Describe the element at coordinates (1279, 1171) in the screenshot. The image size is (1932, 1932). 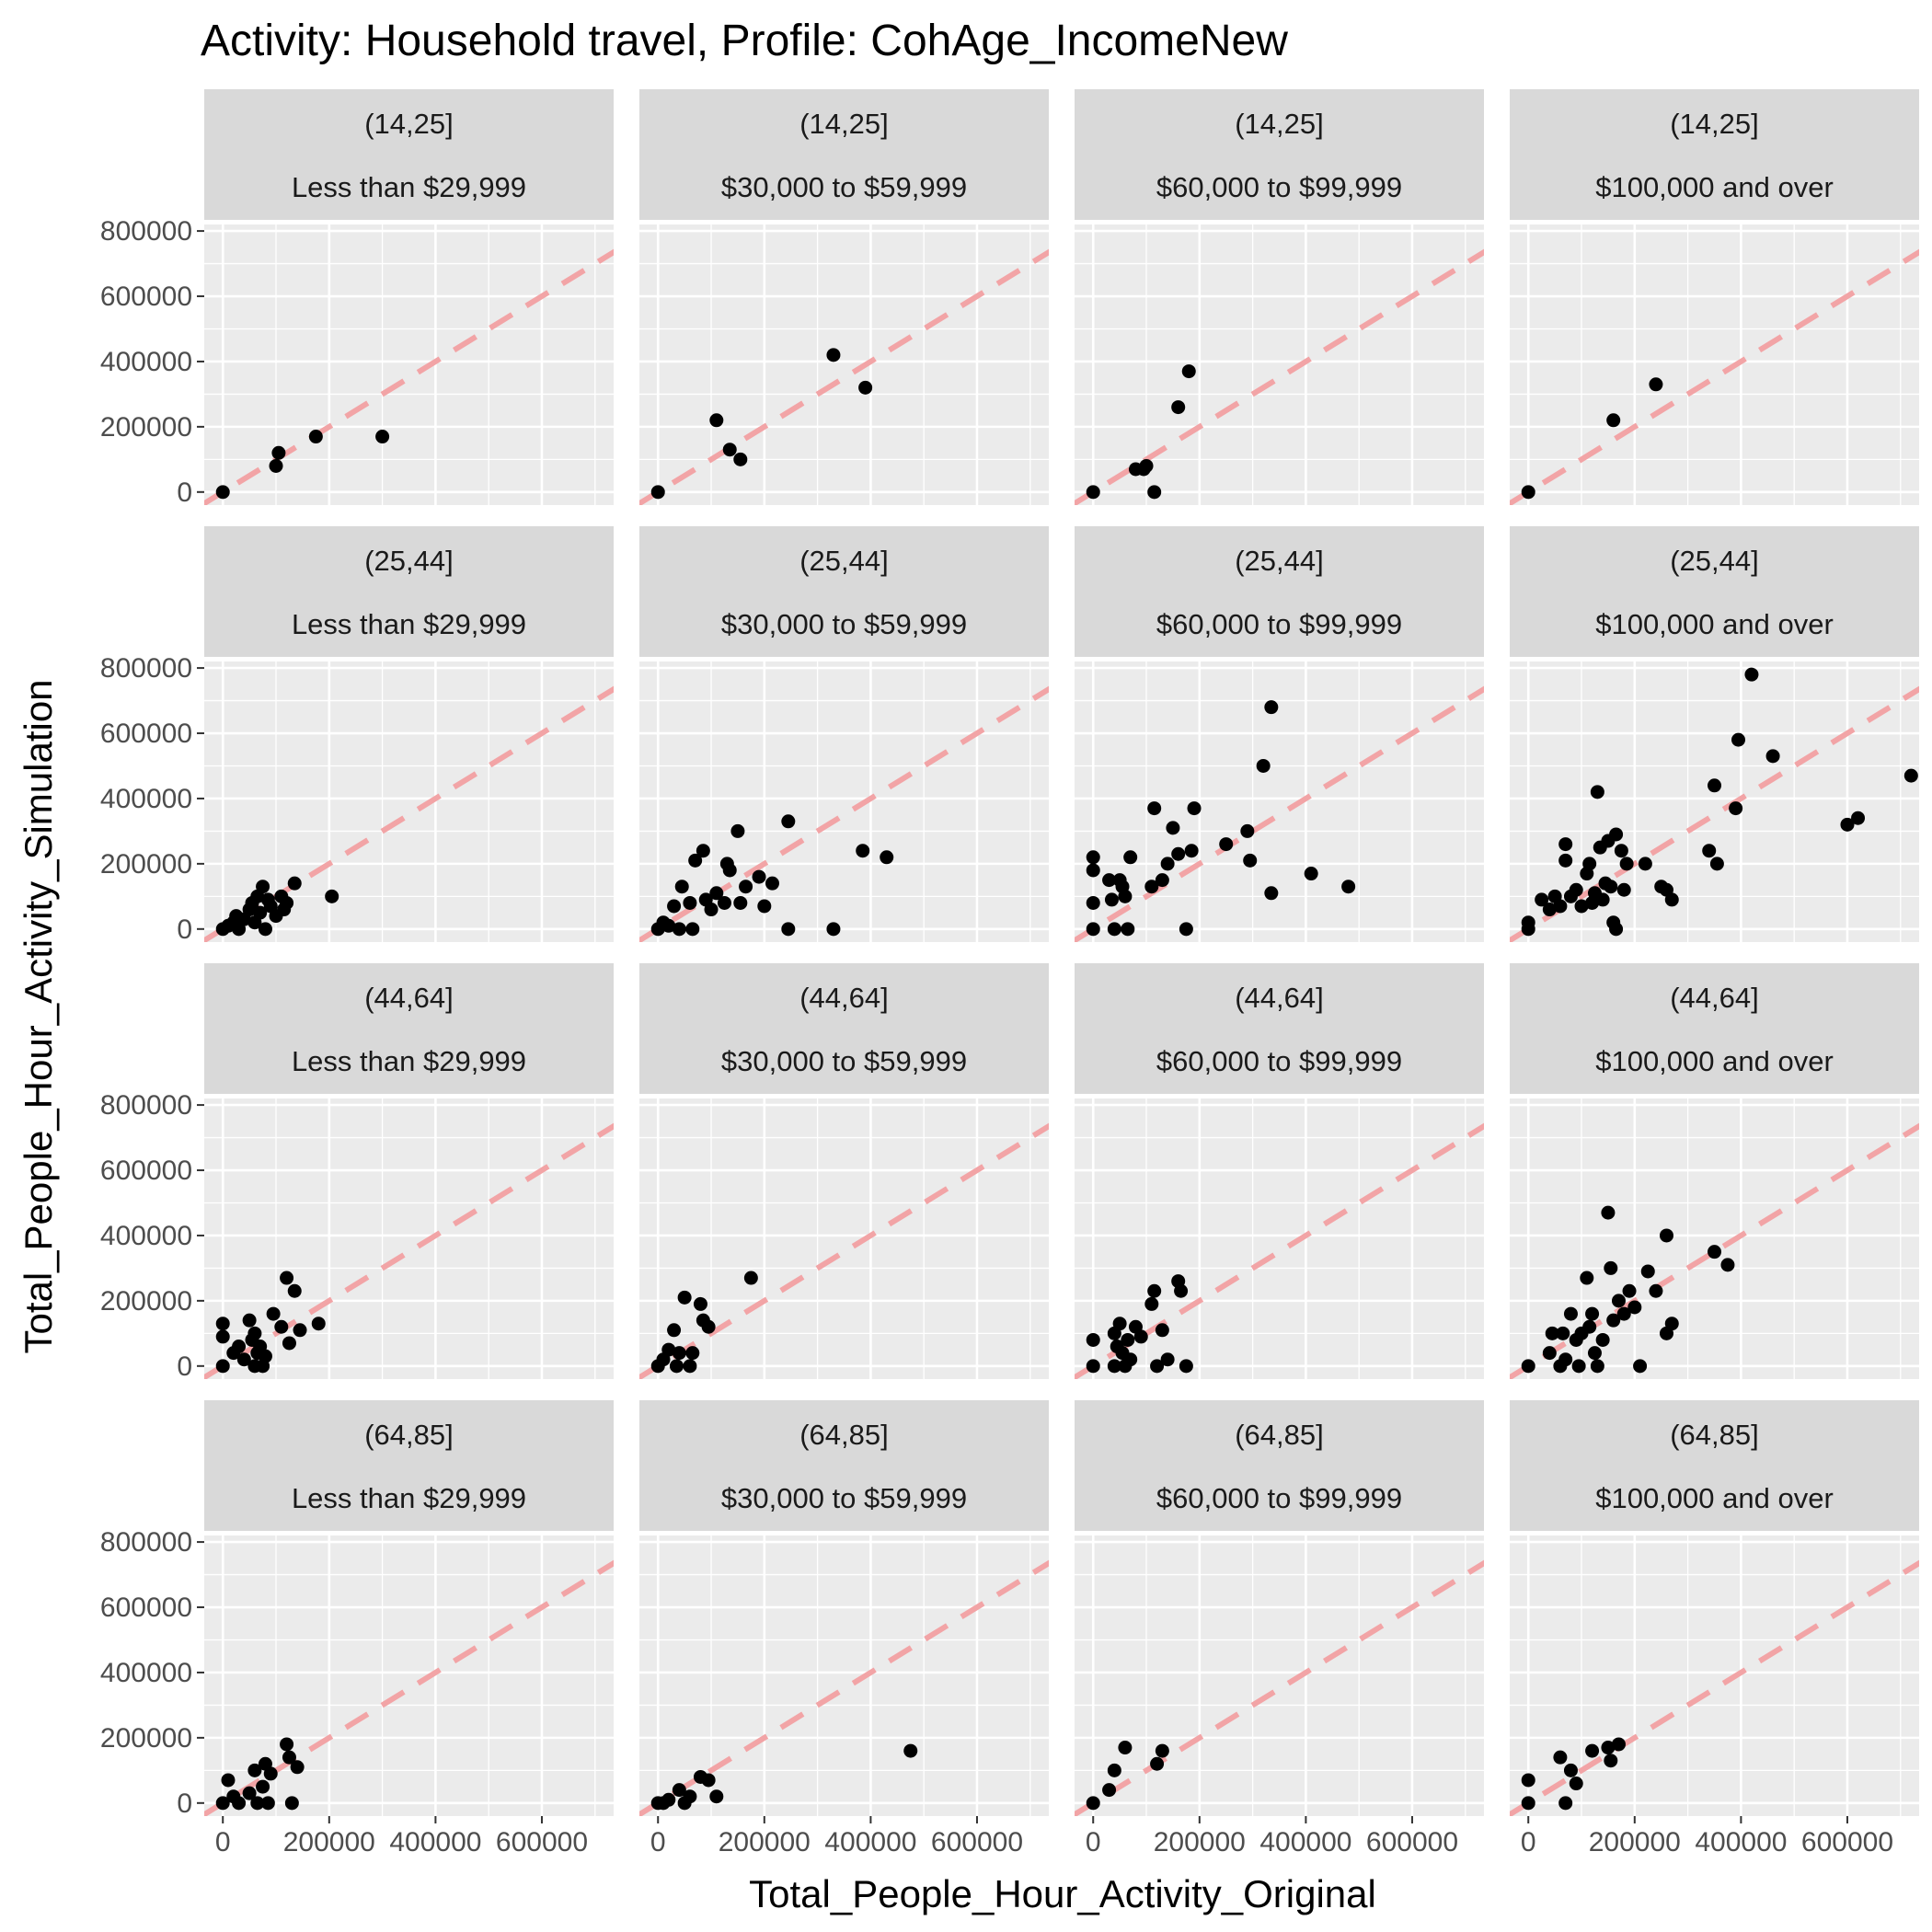
I see `facet-panel: (44,64] $60,000 to $99,999` at that location.